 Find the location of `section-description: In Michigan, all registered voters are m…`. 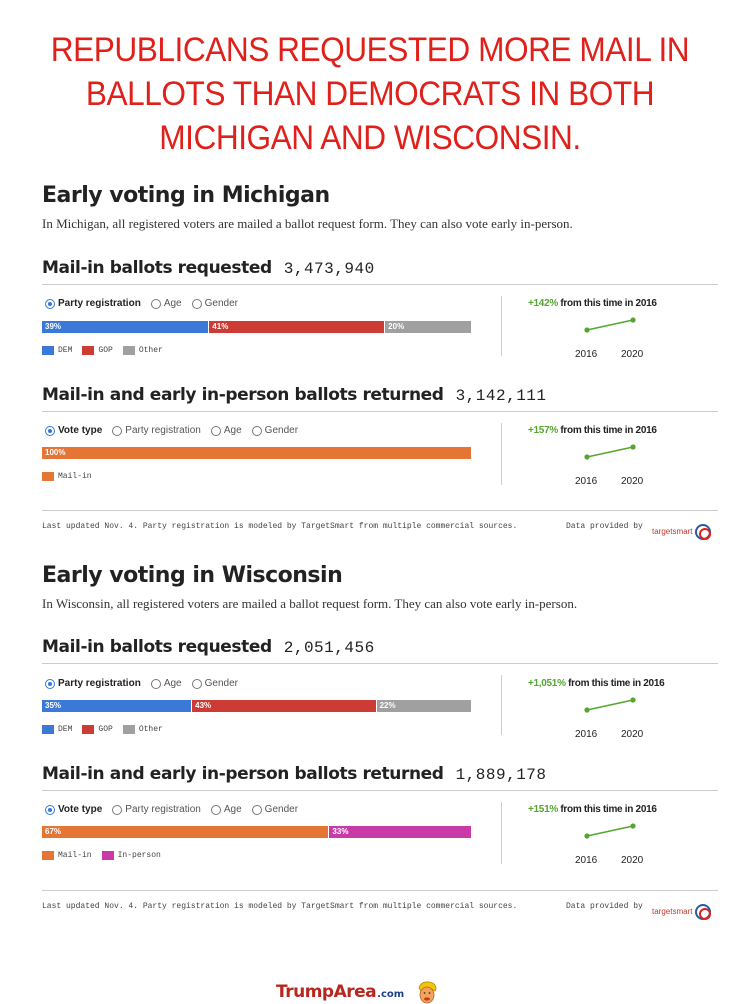

section-description: In Michigan, all registered voters are m… is located at coordinates (307, 223).